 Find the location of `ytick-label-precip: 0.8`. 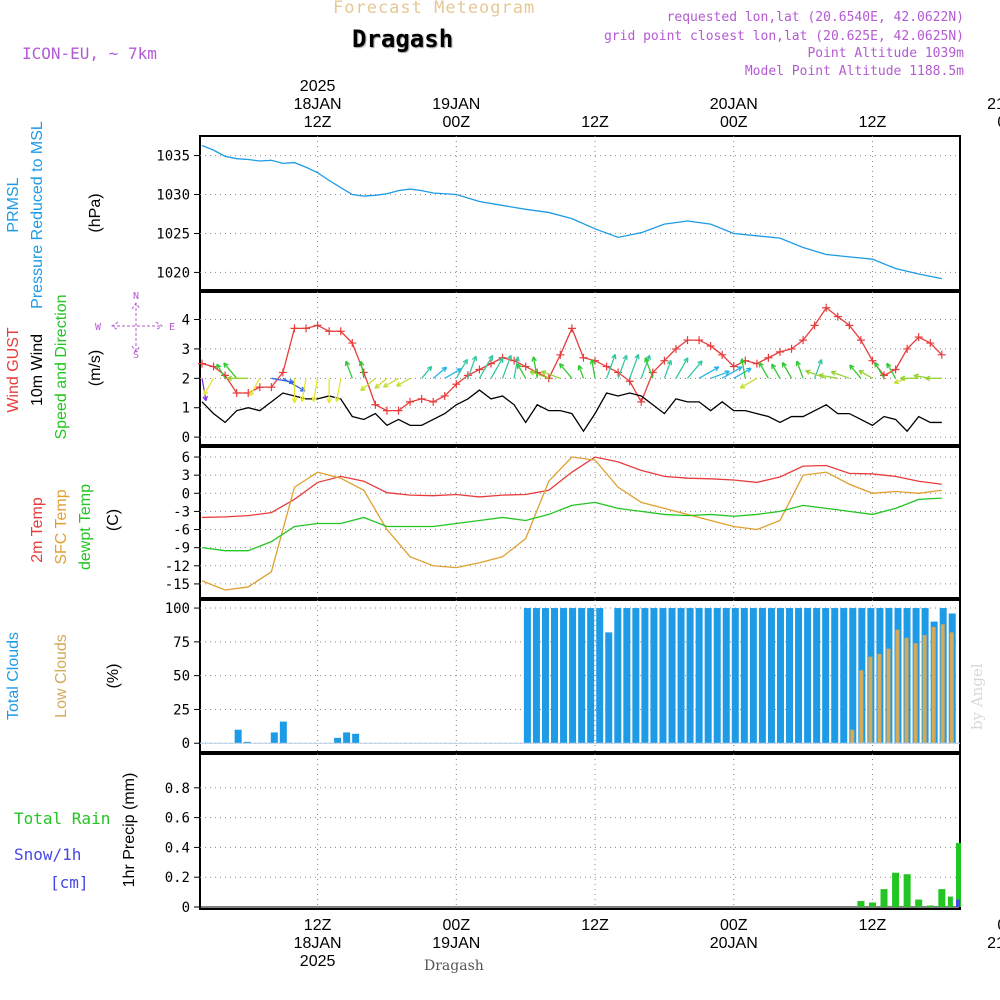

ytick-label-precip: 0.8 is located at coordinates (177, 789).